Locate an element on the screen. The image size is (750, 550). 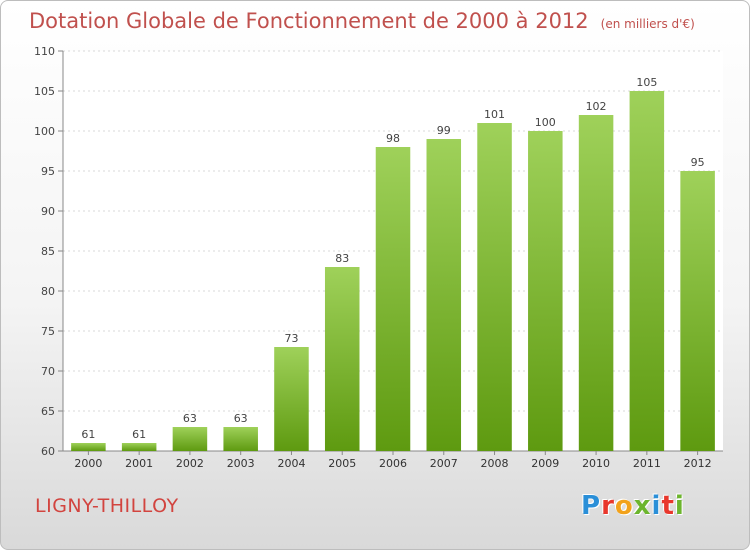
data-label-2000: 61 is located at coordinates (88, 434).